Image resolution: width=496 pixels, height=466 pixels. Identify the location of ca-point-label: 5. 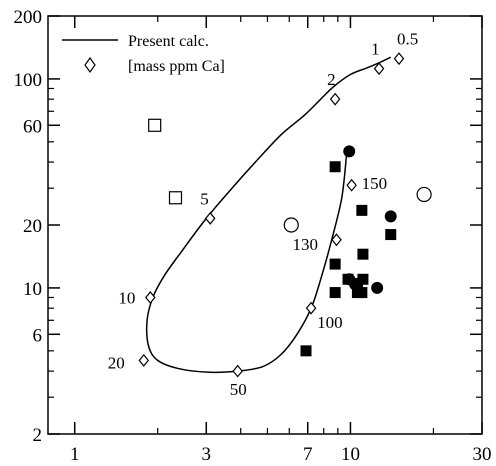
(204, 198).